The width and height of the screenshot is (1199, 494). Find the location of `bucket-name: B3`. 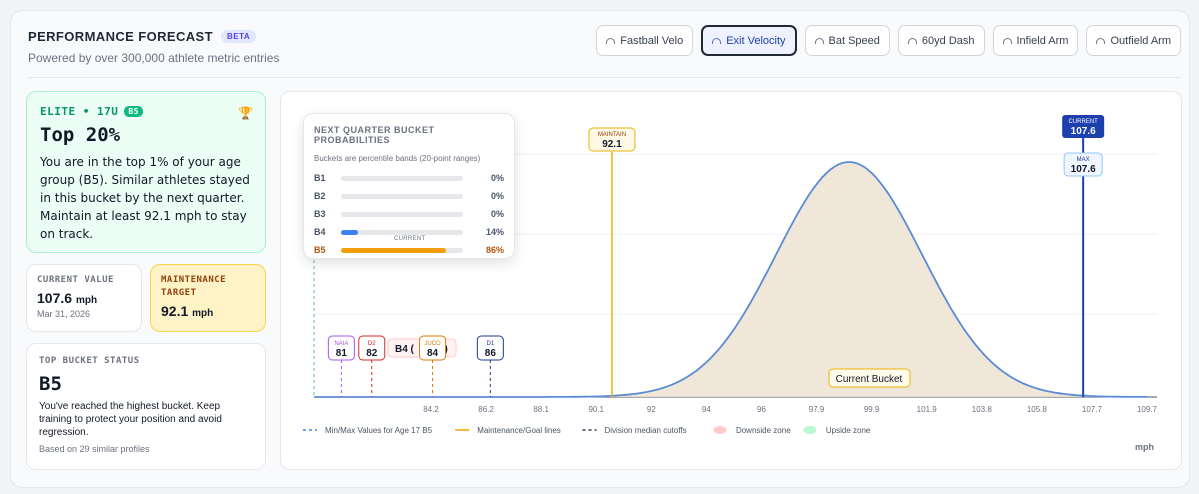

bucket-name: B3 is located at coordinates (320, 214).